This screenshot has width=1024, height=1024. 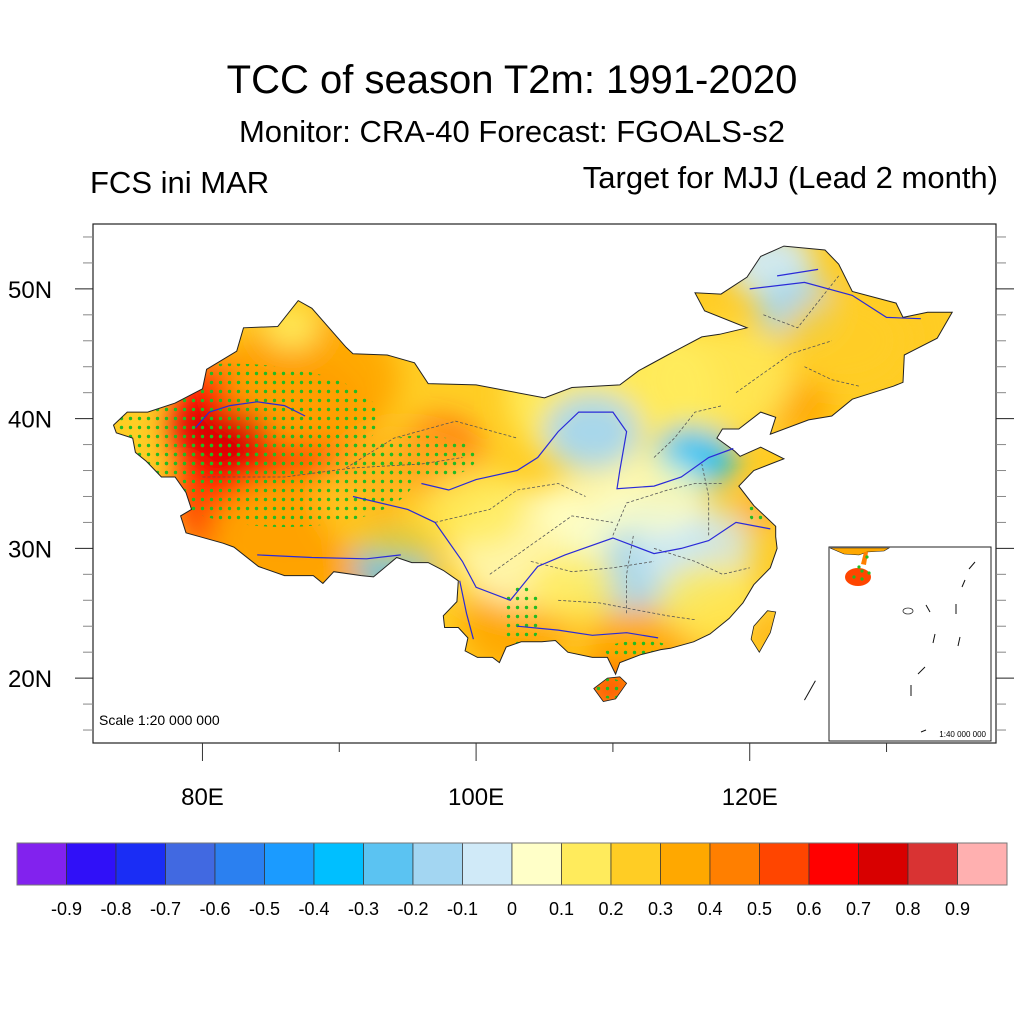 I want to click on colorbar-label: -0.1, so click(x=462, y=909).